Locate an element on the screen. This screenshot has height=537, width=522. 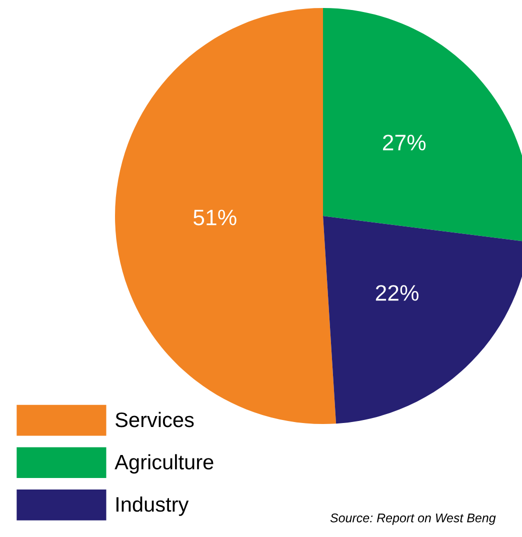
data-label: 22% is located at coordinates (397, 293).